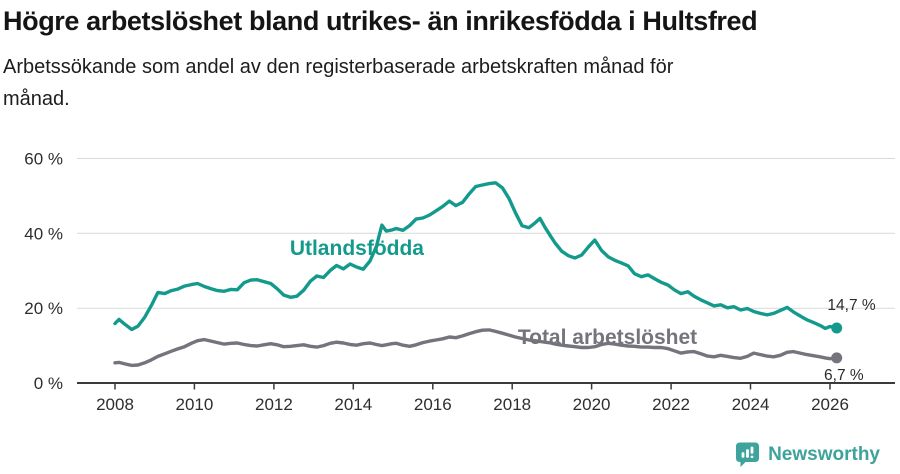 This screenshot has height=474, width=900. What do you see at coordinates (274, 404) in the screenshot?
I see `x-tick-label: 2012` at bounding box center [274, 404].